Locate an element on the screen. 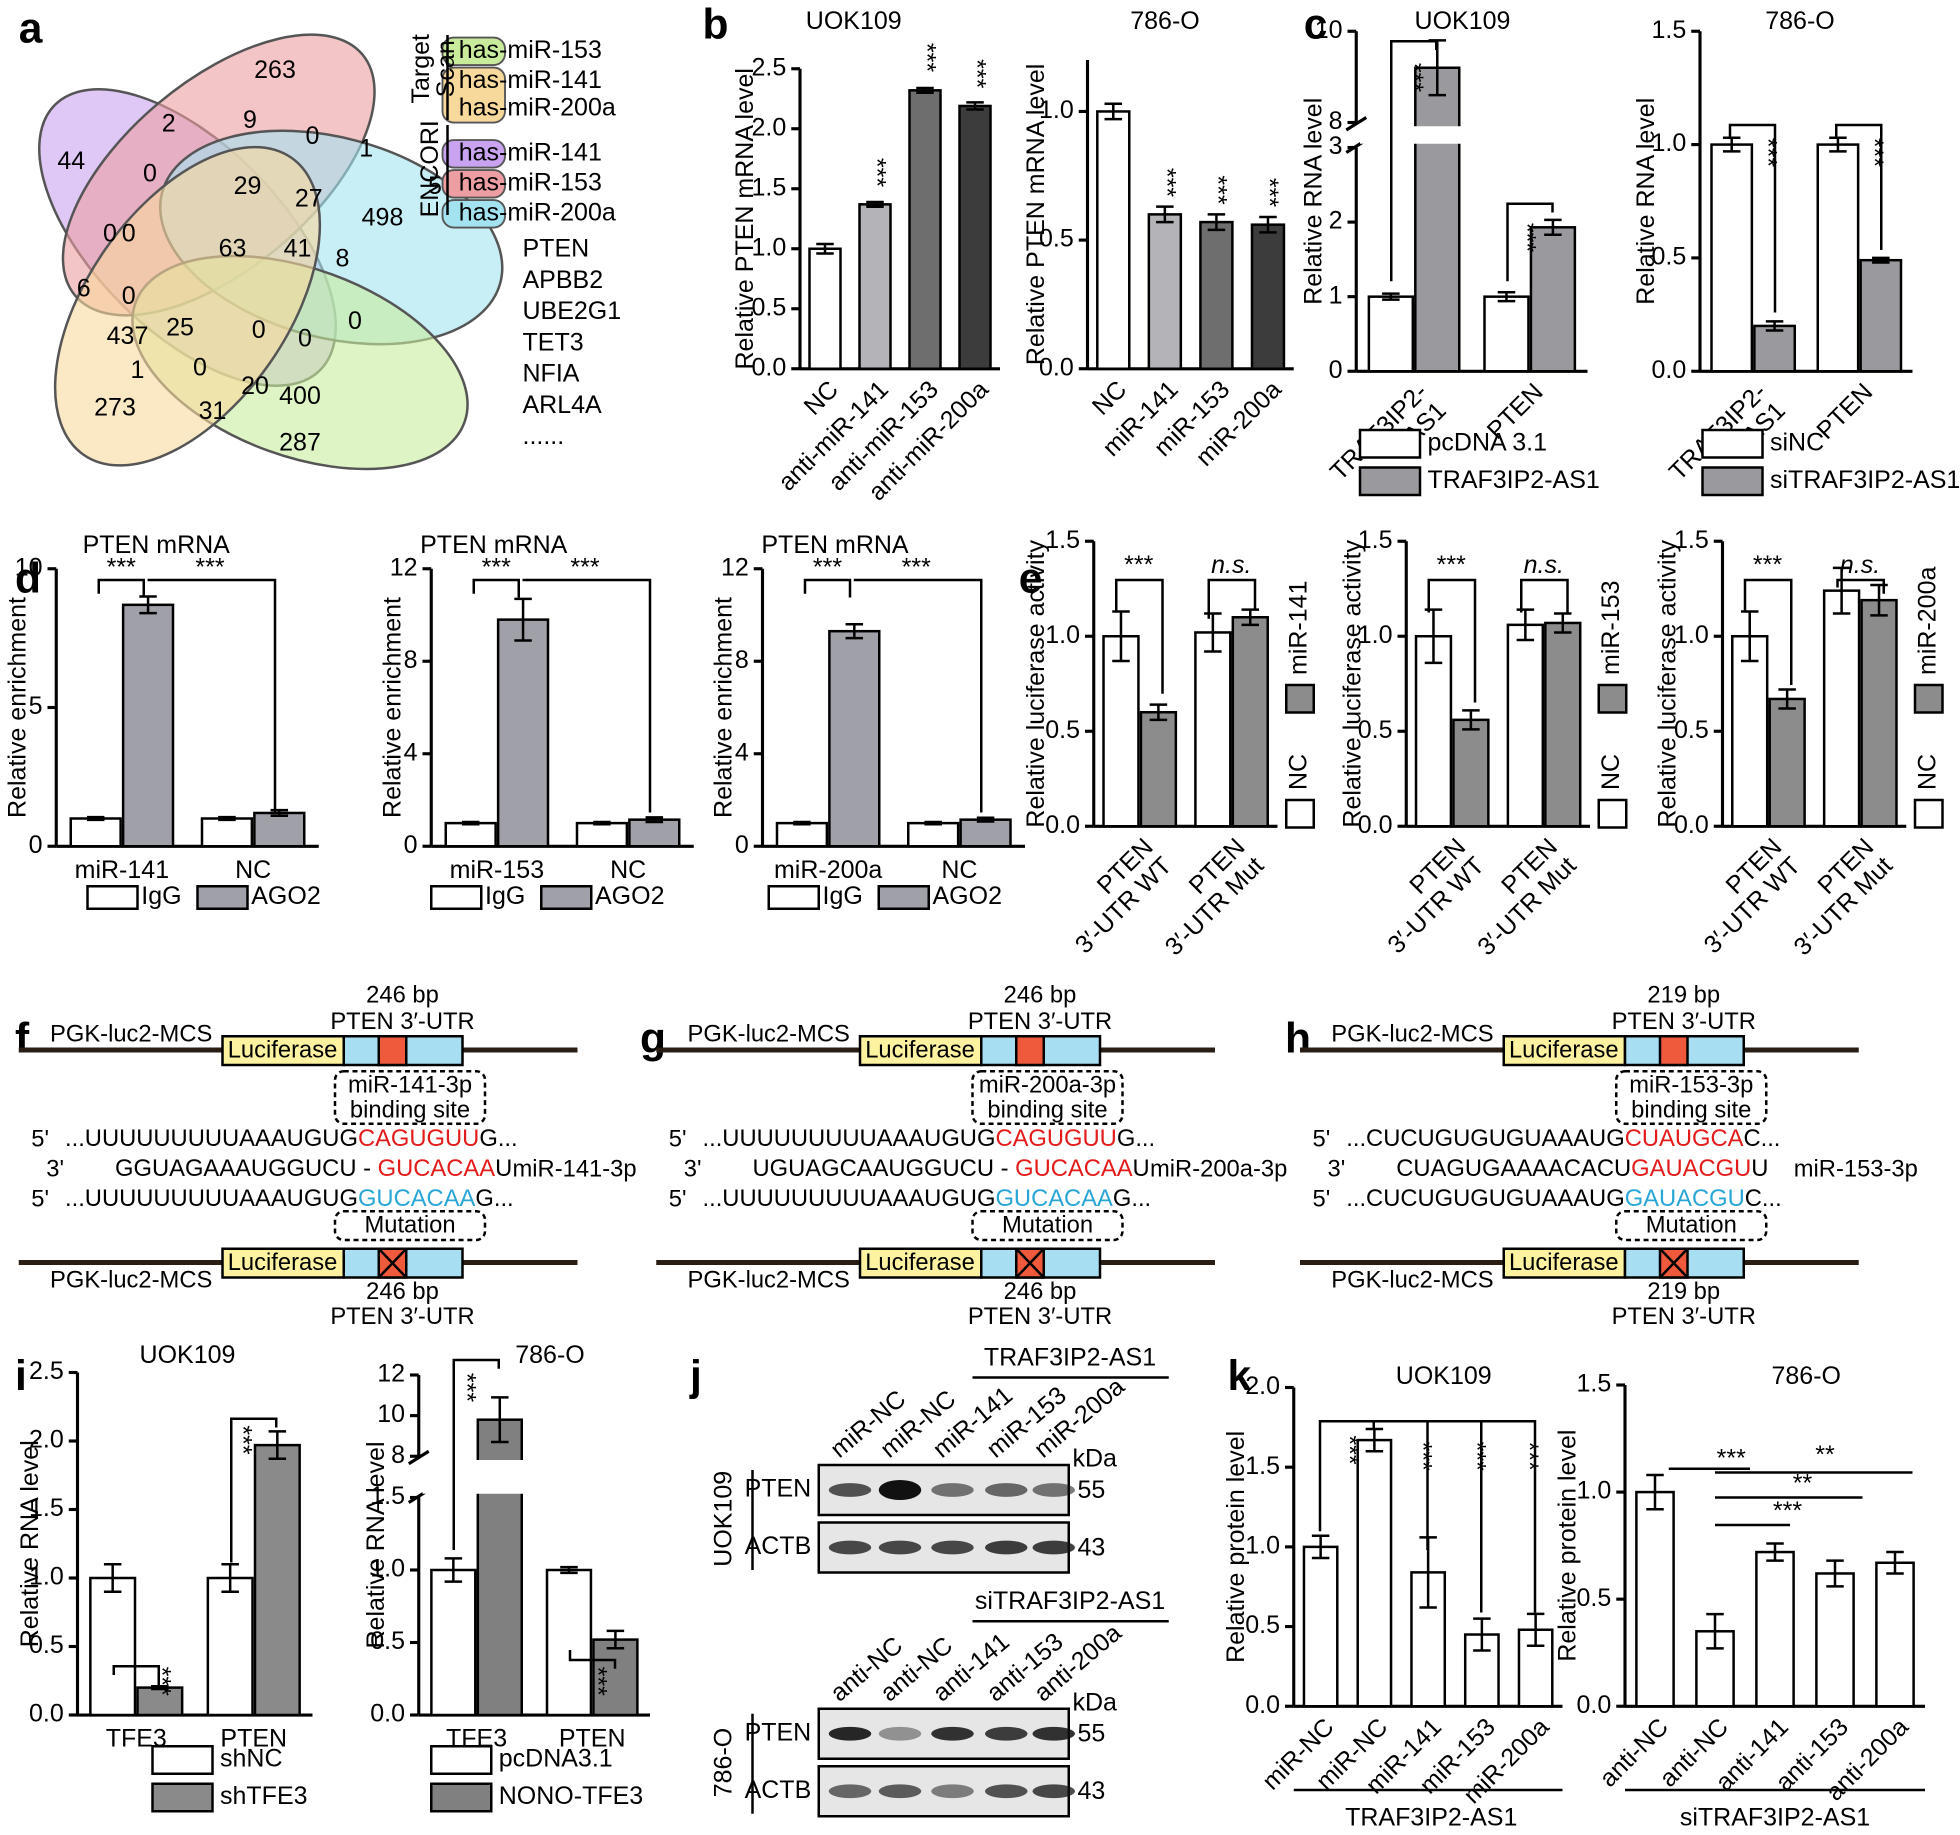 This screenshot has width=1960, height=1835. chart-title: UOK109 is located at coordinates (188, 1355).